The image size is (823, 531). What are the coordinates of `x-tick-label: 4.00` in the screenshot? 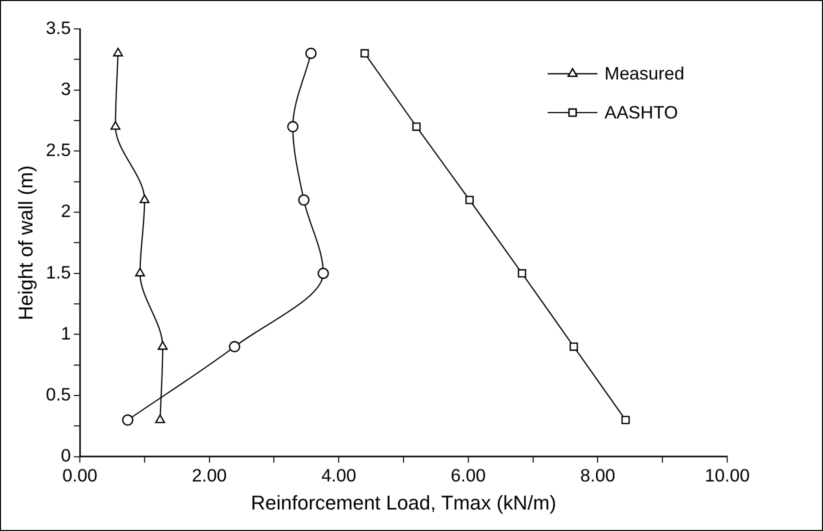 It's located at (338, 475).